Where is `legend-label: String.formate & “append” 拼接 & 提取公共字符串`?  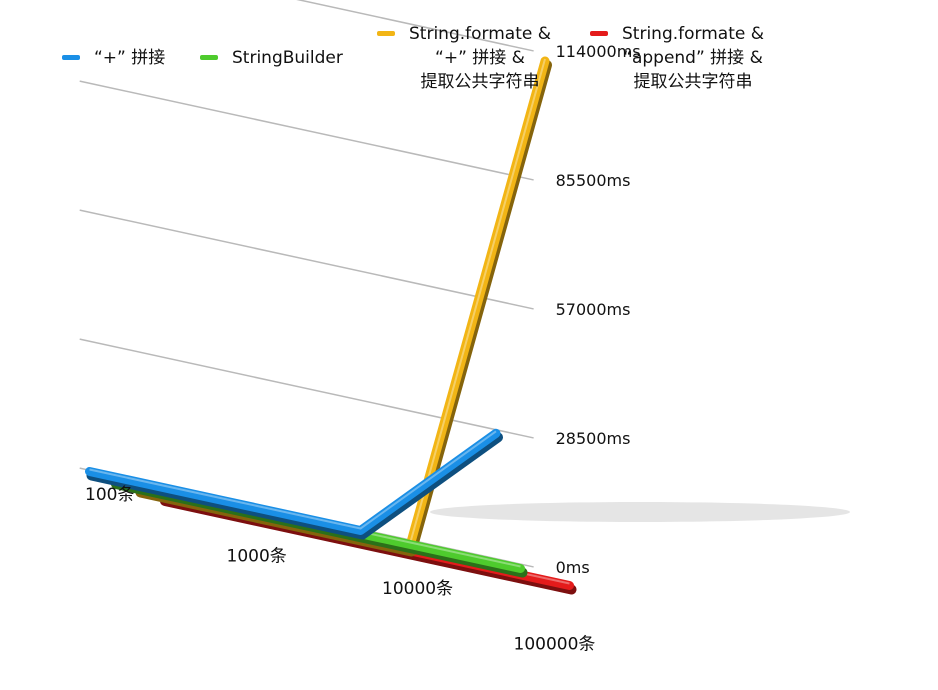 legend-label: String.formate & “append” 拼接 & 提取公共字符串 is located at coordinates (693, 58).